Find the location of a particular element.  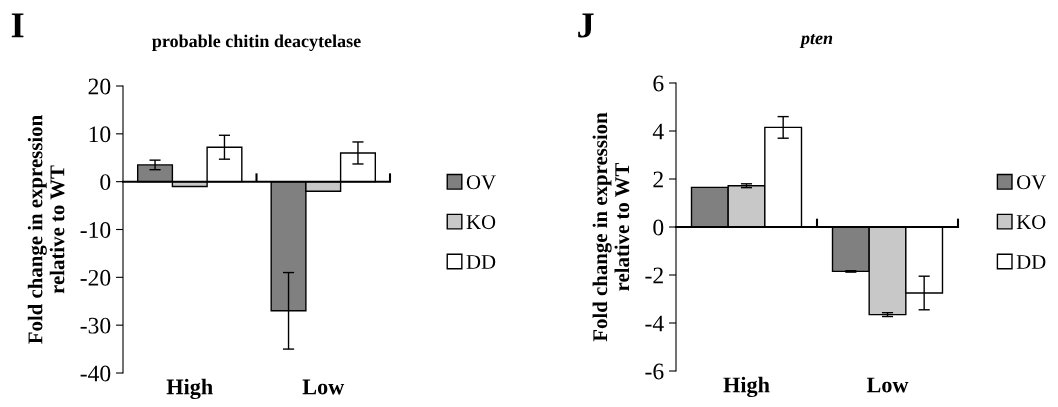

y-tick-label: -6 is located at coordinates (654, 371).